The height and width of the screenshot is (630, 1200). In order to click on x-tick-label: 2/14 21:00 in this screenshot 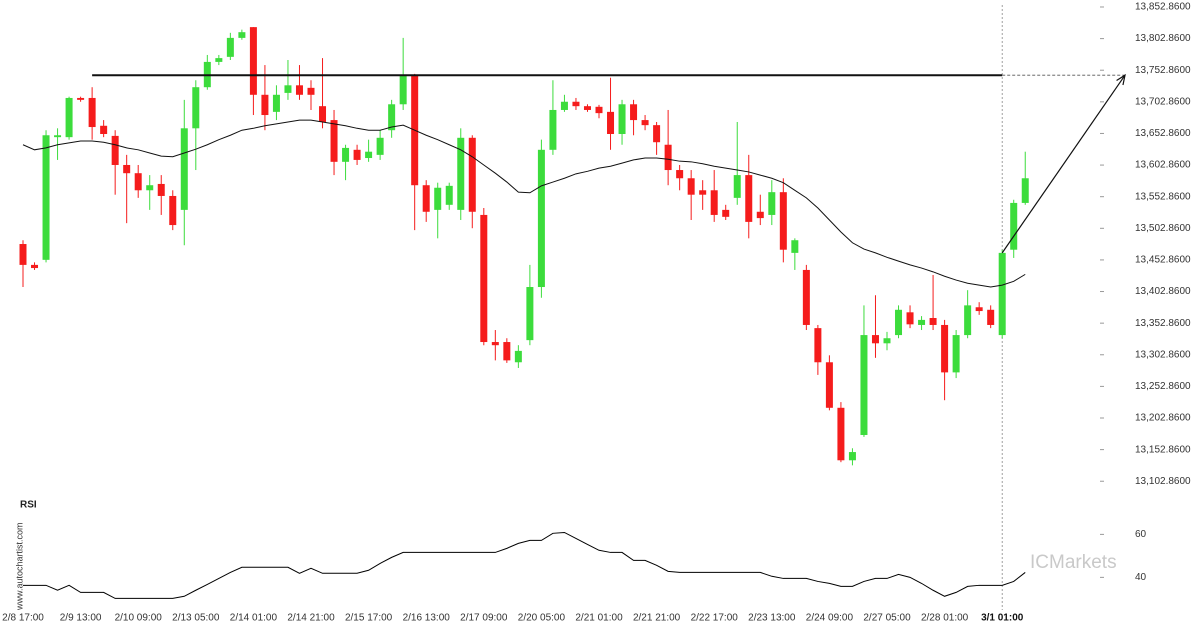, I will do `click(311, 618)`.